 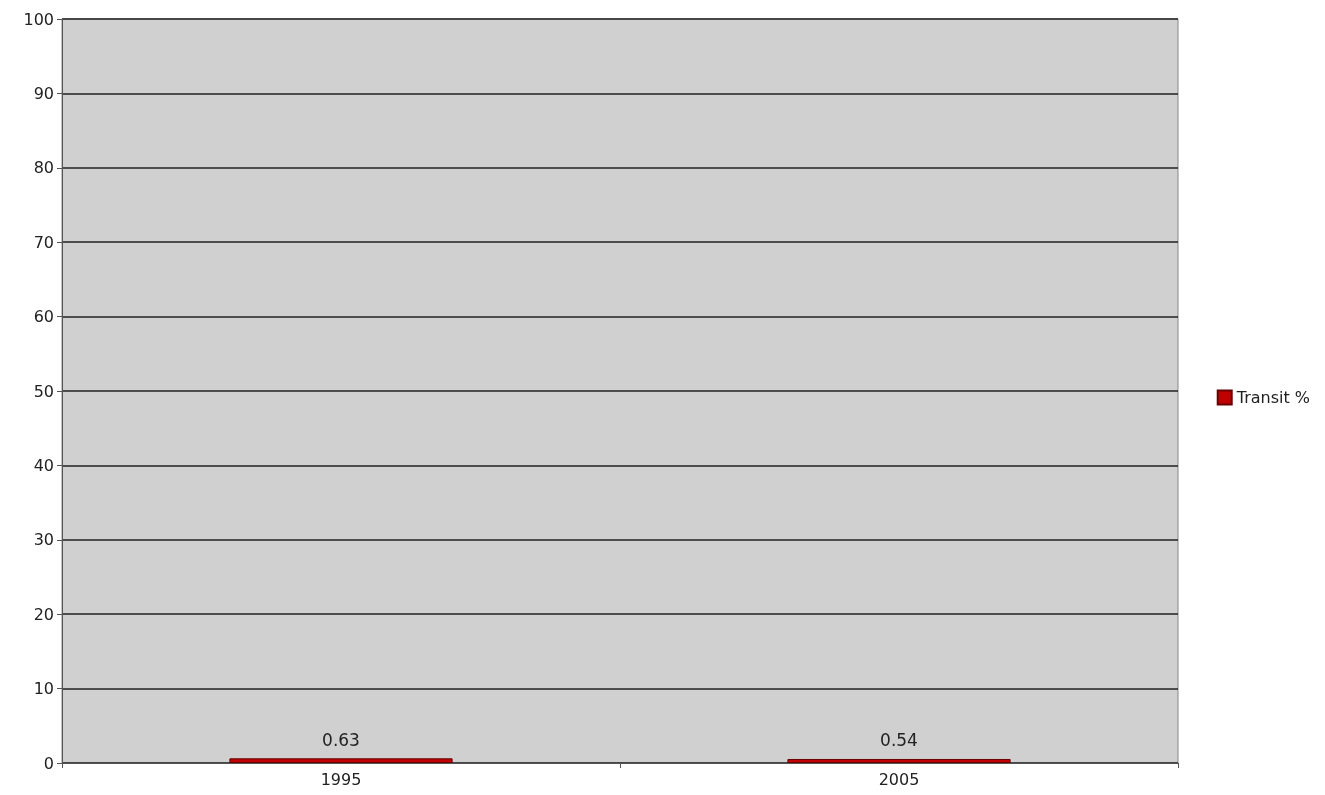 What do you see at coordinates (38, 19) in the screenshot?
I see `y-tick-label: 100` at bounding box center [38, 19].